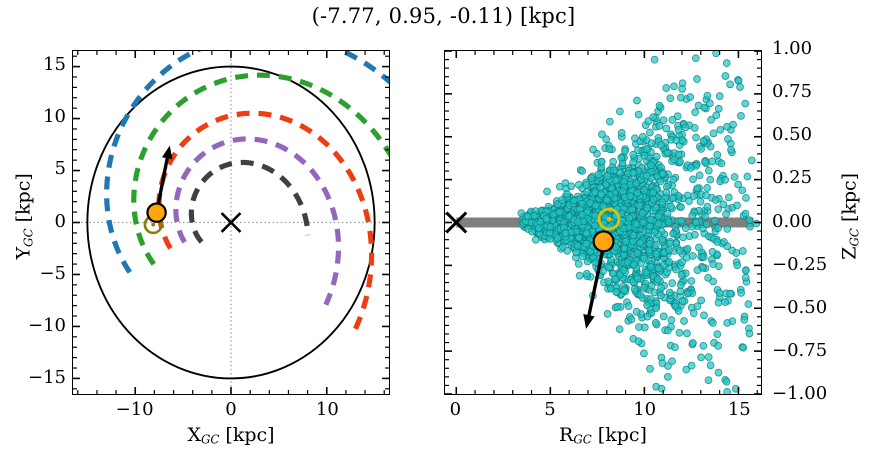 This screenshot has width=887, height=464. Describe the element at coordinates (594, 287) in the screenshot. I see `velocity-arrow-right` at that location.